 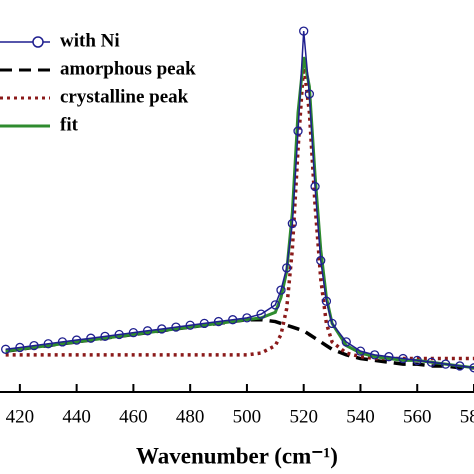 I want to click on legend-label: amorphous peak, so click(x=128, y=68).